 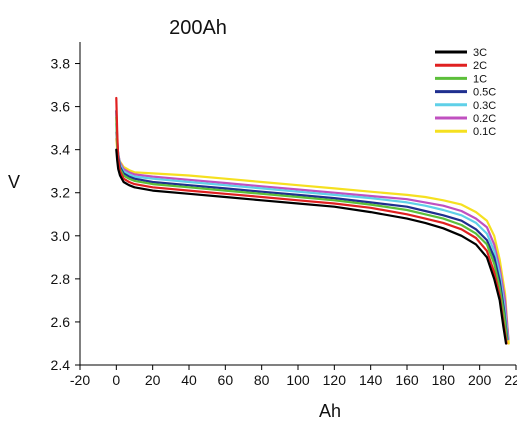 What do you see at coordinates (61, 64) in the screenshot?
I see `y-tick-label: 3.8` at bounding box center [61, 64].